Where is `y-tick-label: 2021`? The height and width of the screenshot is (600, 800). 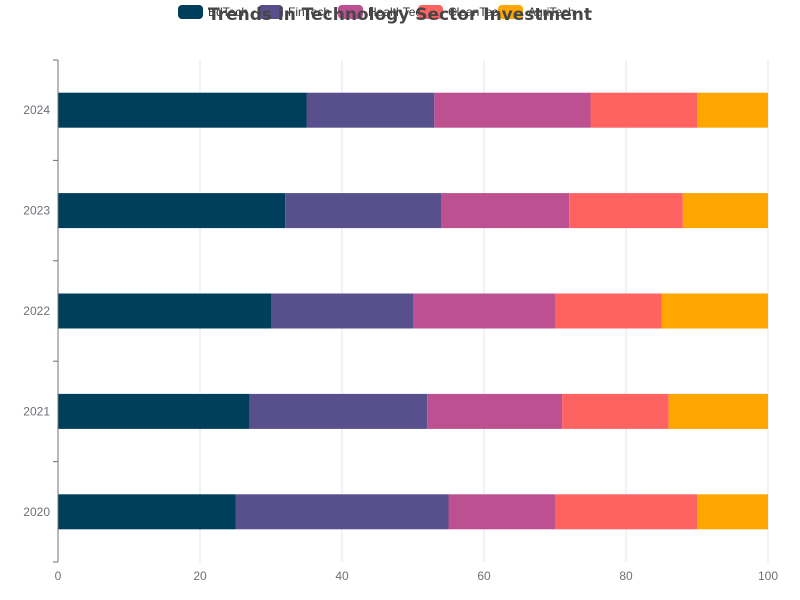
y-tick-label: 2021 is located at coordinates (36, 411).